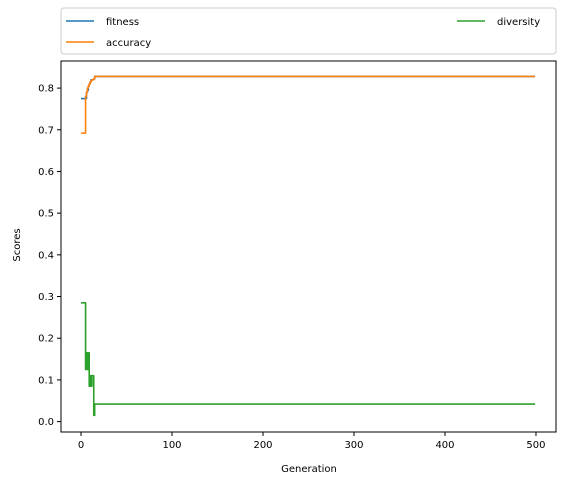 The height and width of the screenshot is (486, 567). I want to click on x-axis-label: Generation, so click(309, 469).